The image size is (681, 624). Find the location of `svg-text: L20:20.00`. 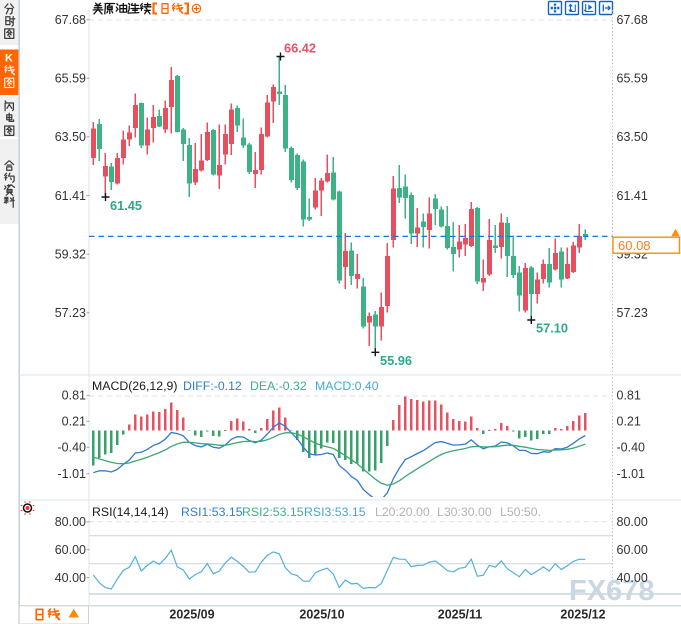

svg-text: L20:20.00 is located at coordinates (402, 512).